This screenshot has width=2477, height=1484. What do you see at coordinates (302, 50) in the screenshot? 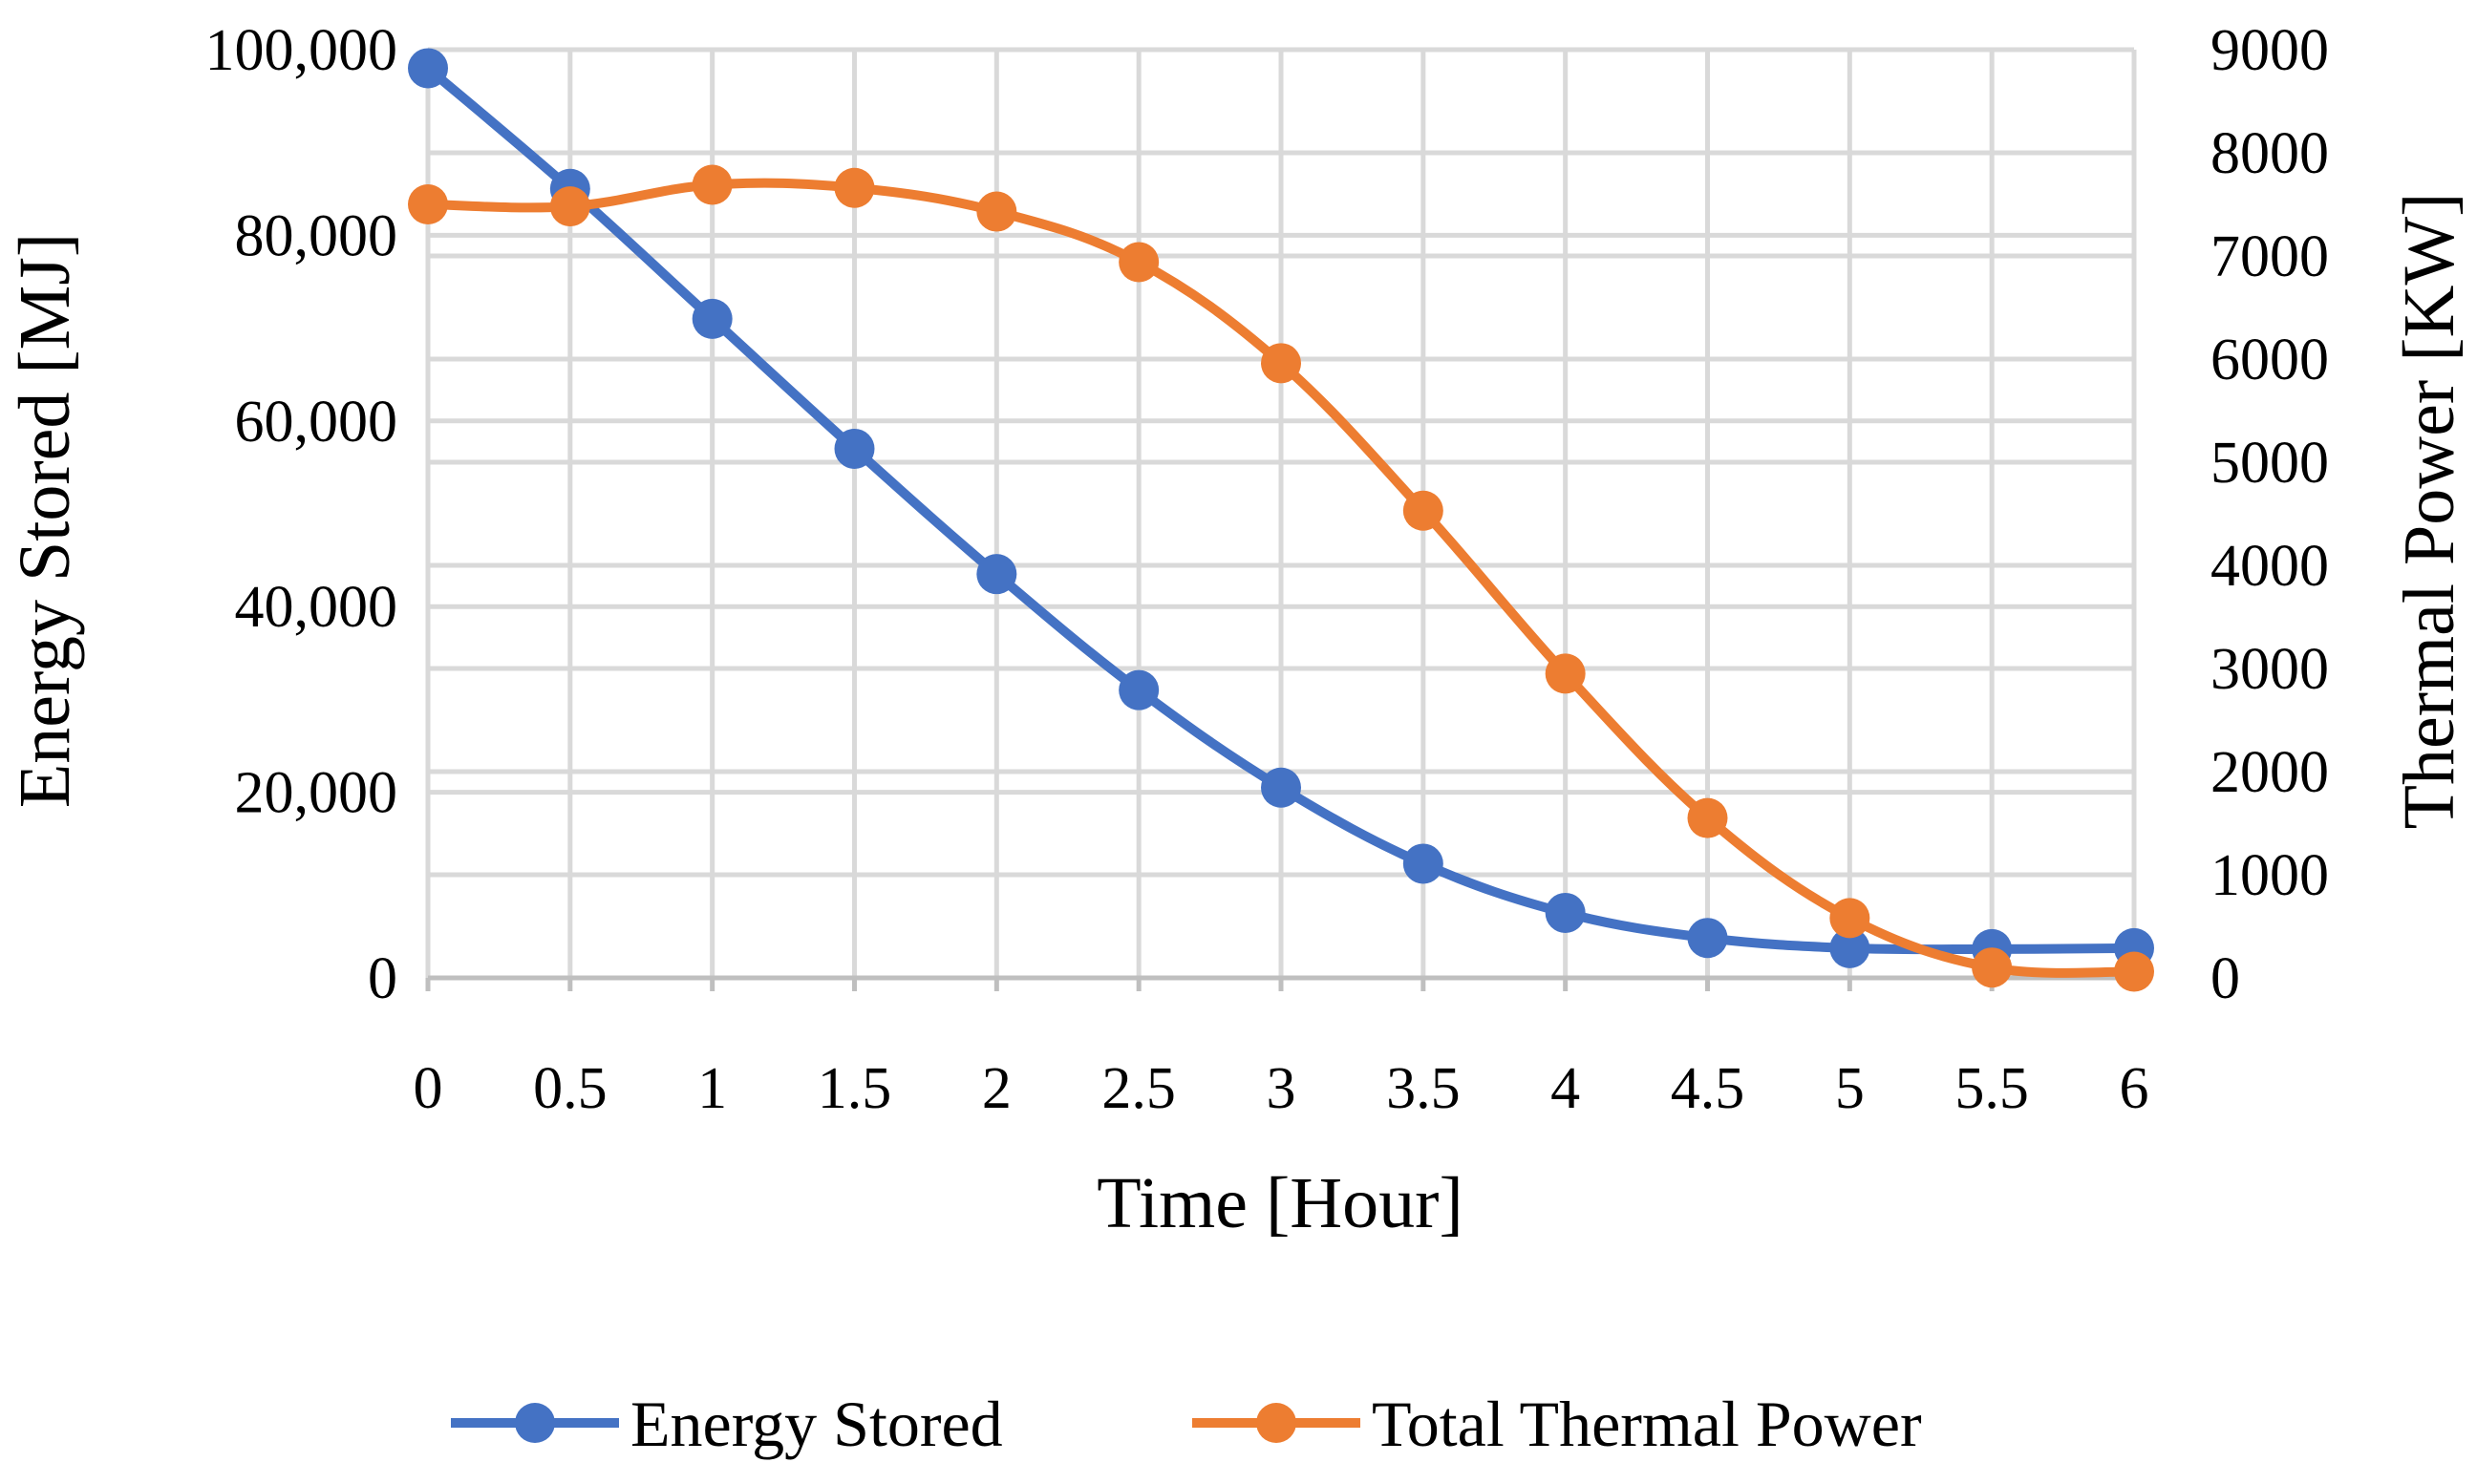
I see `y-axis-left-tick-label: 100,000` at bounding box center [302, 50].